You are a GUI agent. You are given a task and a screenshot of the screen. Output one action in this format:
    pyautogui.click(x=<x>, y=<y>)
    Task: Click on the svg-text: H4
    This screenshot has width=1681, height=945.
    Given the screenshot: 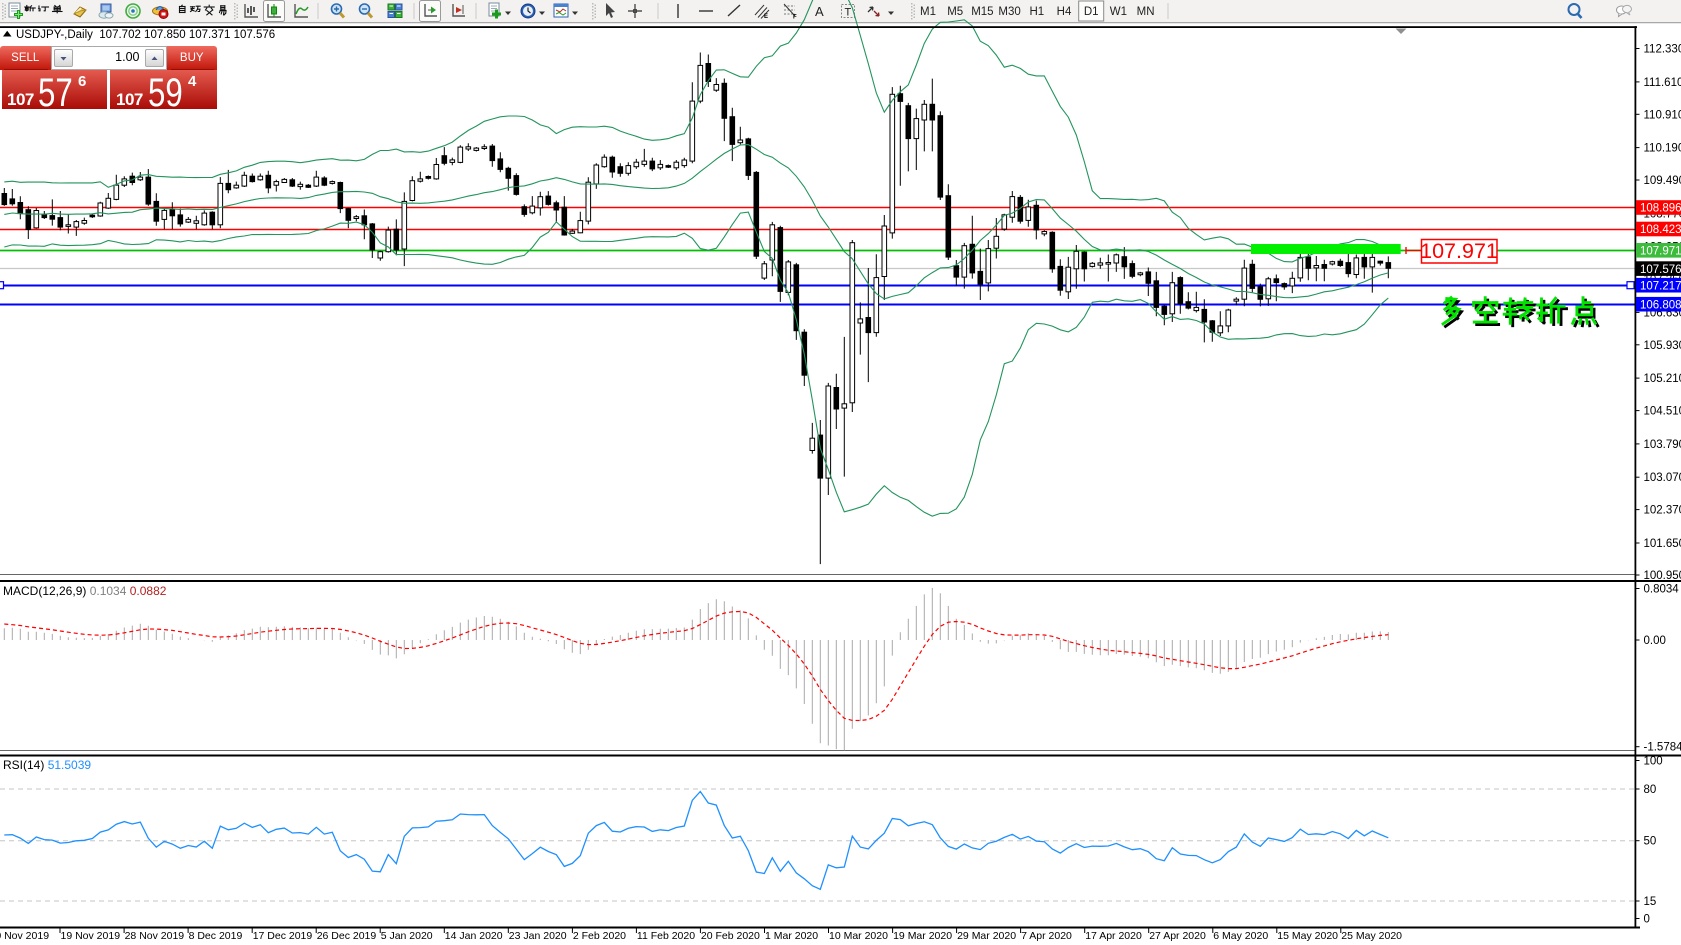 What is the action you would take?
    pyautogui.click(x=1064, y=12)
    